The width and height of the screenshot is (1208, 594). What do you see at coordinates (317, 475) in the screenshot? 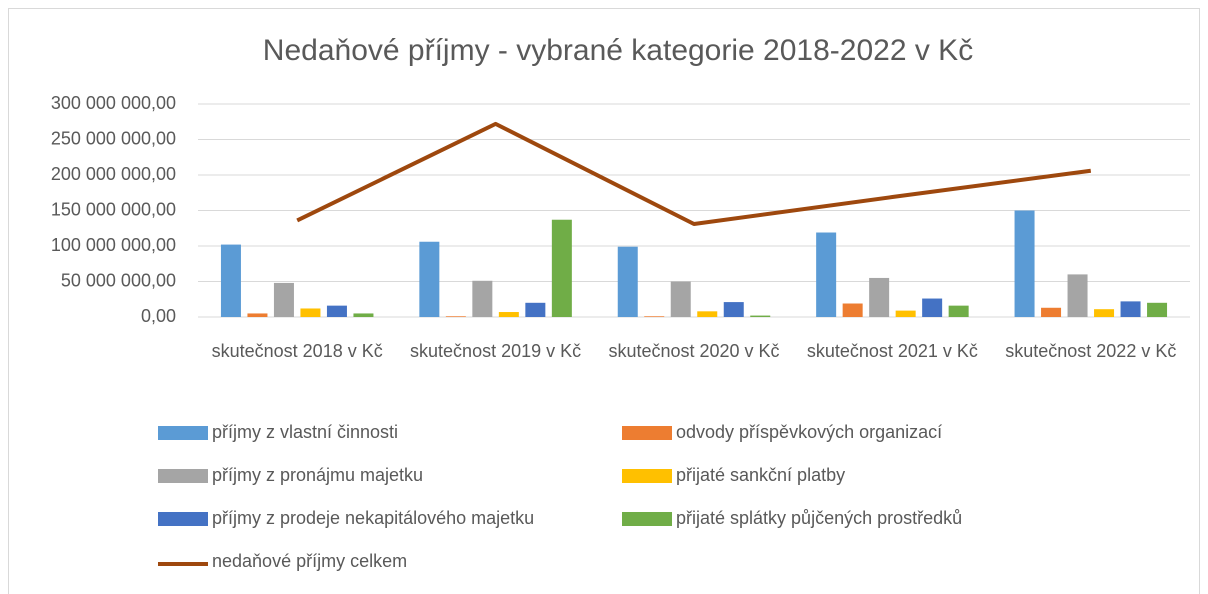
I see `legend-label: příjmy z pronájmu majetku` at bounding box center [317, 475].